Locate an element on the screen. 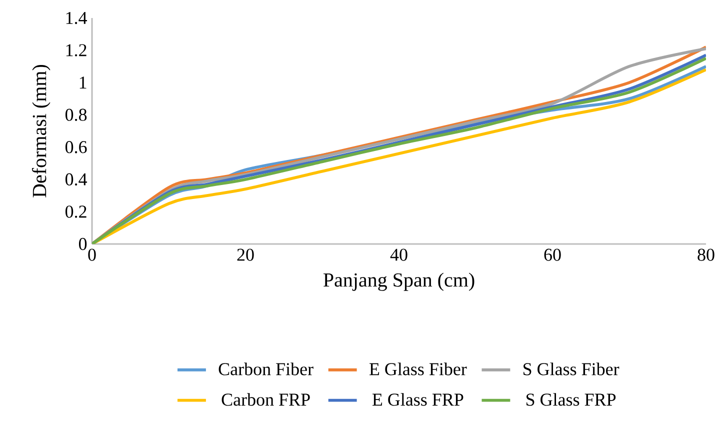 This screenshot has height=433, width=723. x-tick-label: 0 is located at coordinates (92, 254).